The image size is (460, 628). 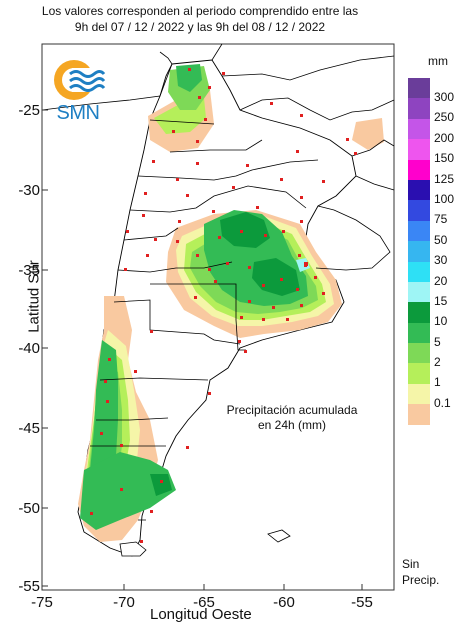 What do you see at coordinates (353, 238) in the screenshot?
I see `border-uruguay` at bounding box center [353, 238].